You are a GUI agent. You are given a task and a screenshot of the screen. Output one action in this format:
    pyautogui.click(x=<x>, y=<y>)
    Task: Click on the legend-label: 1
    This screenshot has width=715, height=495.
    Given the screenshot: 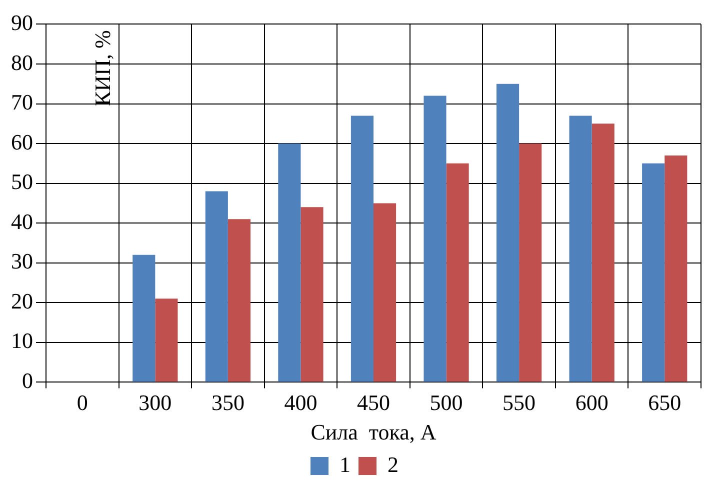 What is the action you would take?
    pyautogui.click(x=345, y=464)
    